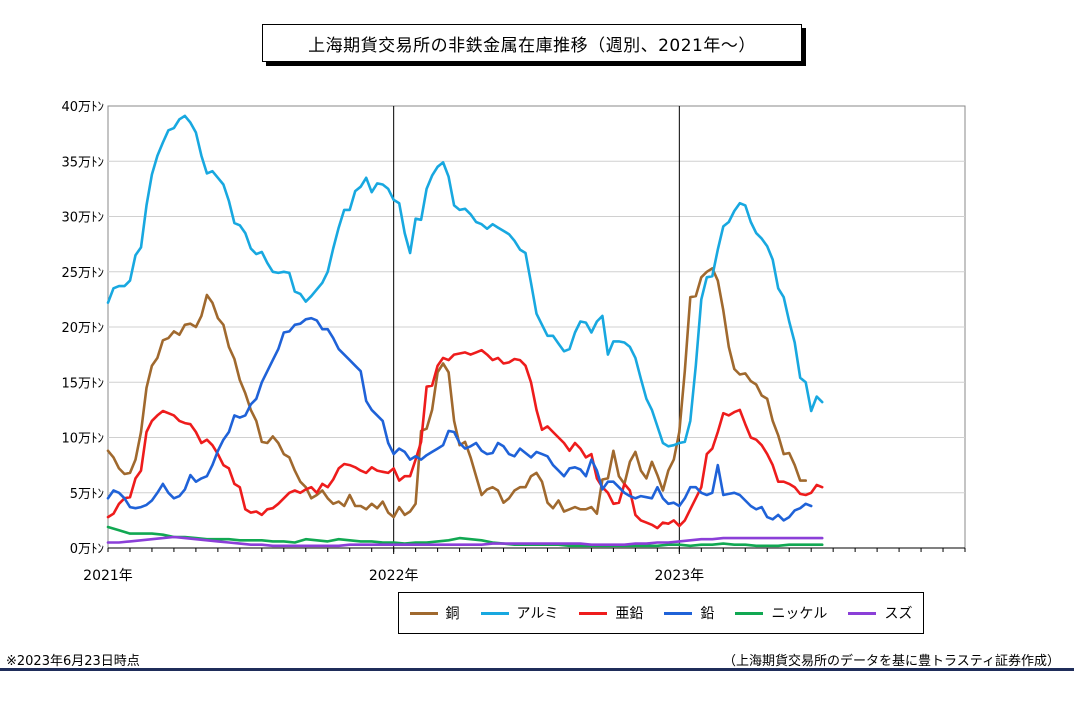 This screenshot has height=707, width=1074. I want to click on y-tick-label: 25万ﾄﾝ, so click(82, 273).